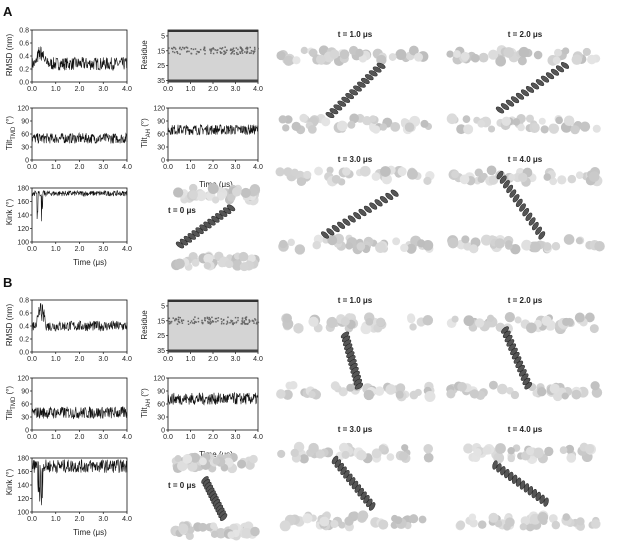 The image size is (617, 552). What do you see at coordinates (9, 325) in the screenshot?
I see `ylabel-b-rmsd: RMSD (nm)` at bounding box center [9, 325].